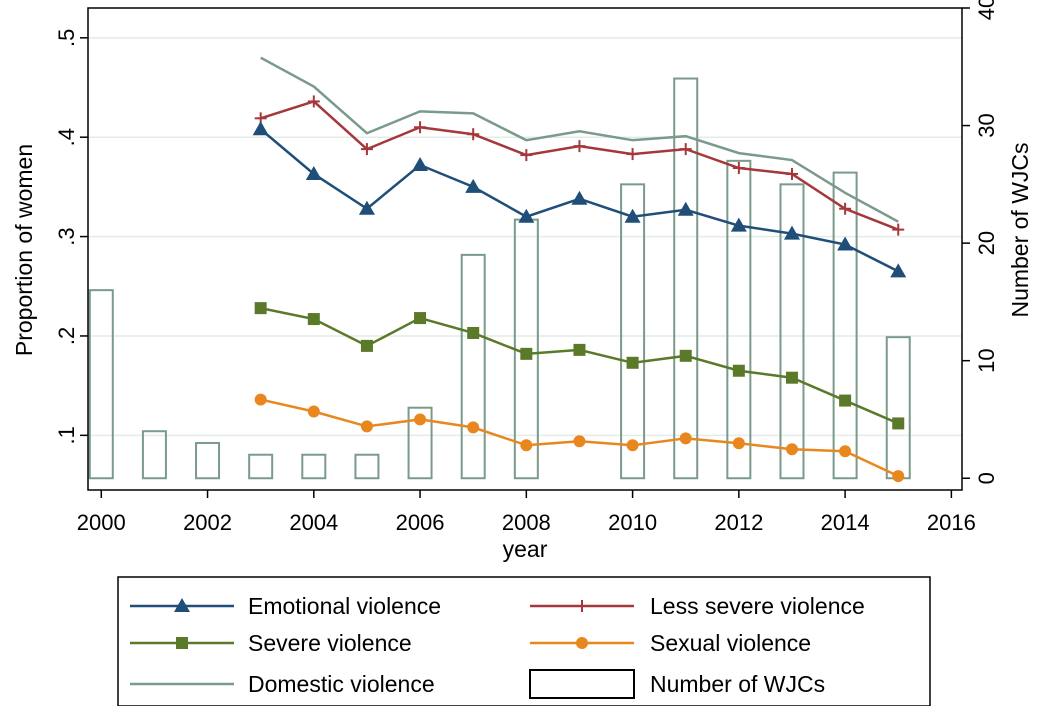 Image resolution: width=1042 pixels, height=706 pixels. I want to click on x-axis-title: year, so click(525, 549).